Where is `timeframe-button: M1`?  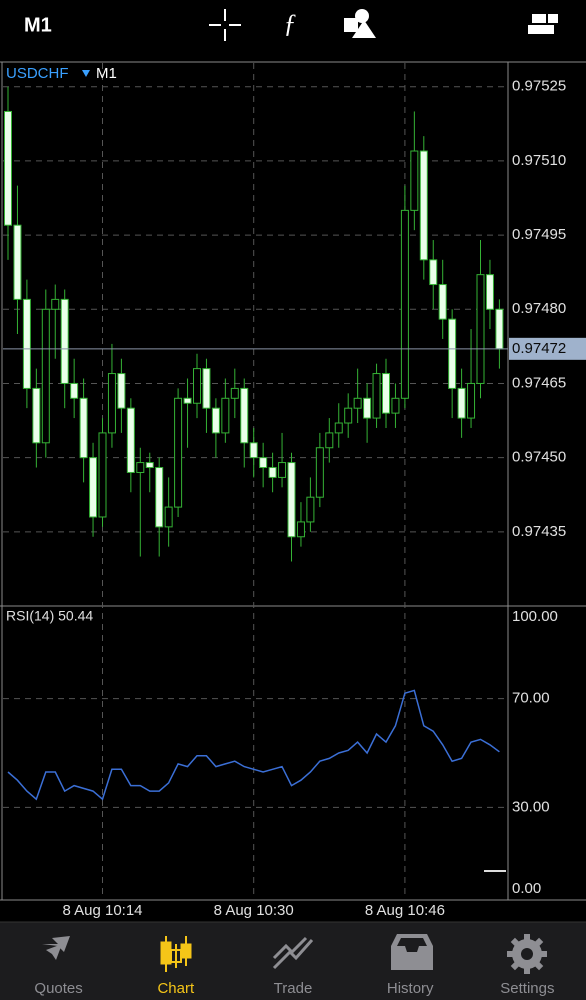
timeframe-button: M1 is located at coordinates (38, 25).